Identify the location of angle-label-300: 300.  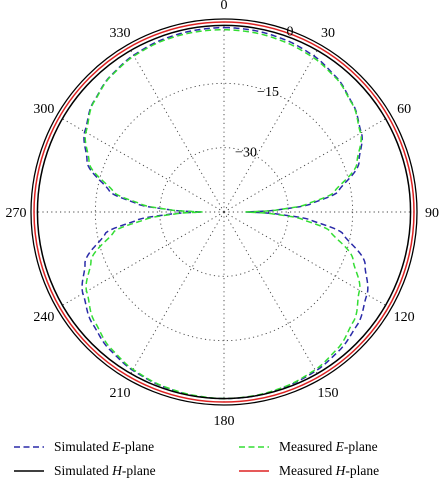
(43, 109).